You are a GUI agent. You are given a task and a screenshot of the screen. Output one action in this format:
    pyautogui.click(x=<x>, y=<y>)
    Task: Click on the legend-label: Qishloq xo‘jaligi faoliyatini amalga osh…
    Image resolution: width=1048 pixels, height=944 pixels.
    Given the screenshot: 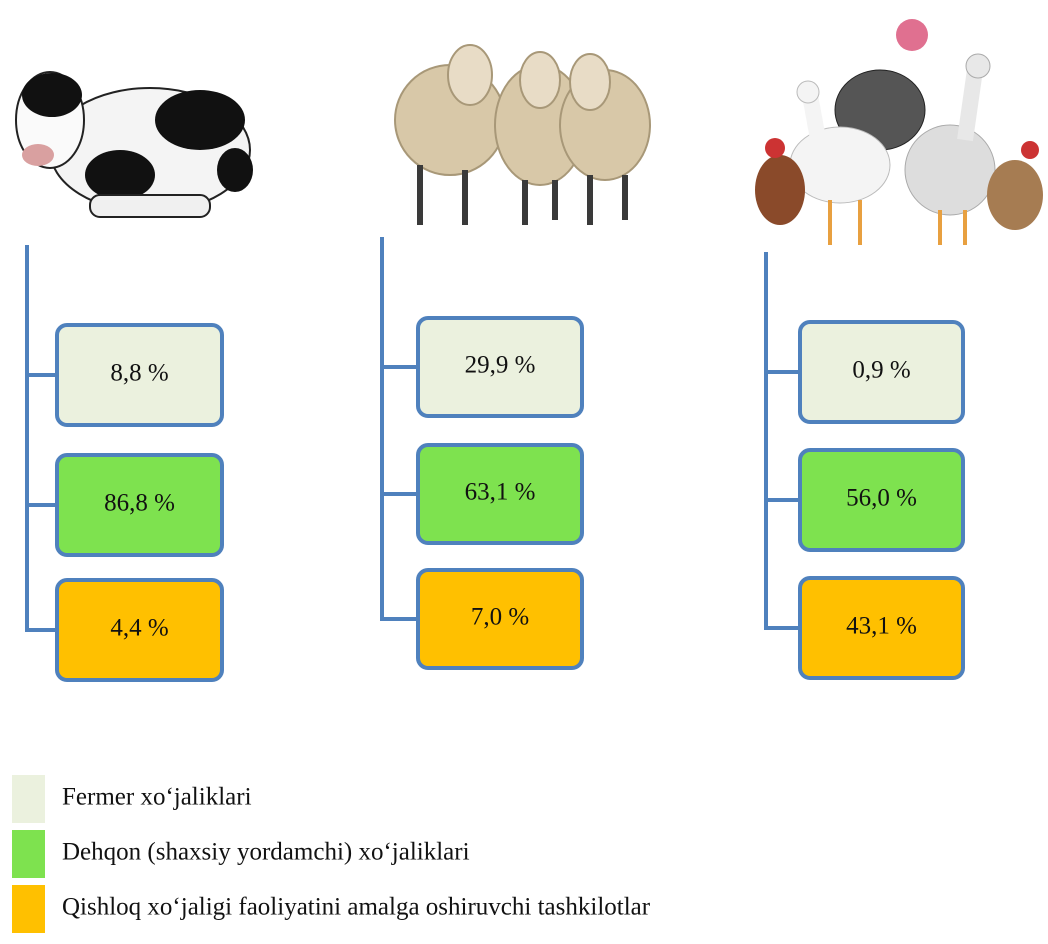 What is the action you would take?
    pyautogui.click(x=356, y=907)
    